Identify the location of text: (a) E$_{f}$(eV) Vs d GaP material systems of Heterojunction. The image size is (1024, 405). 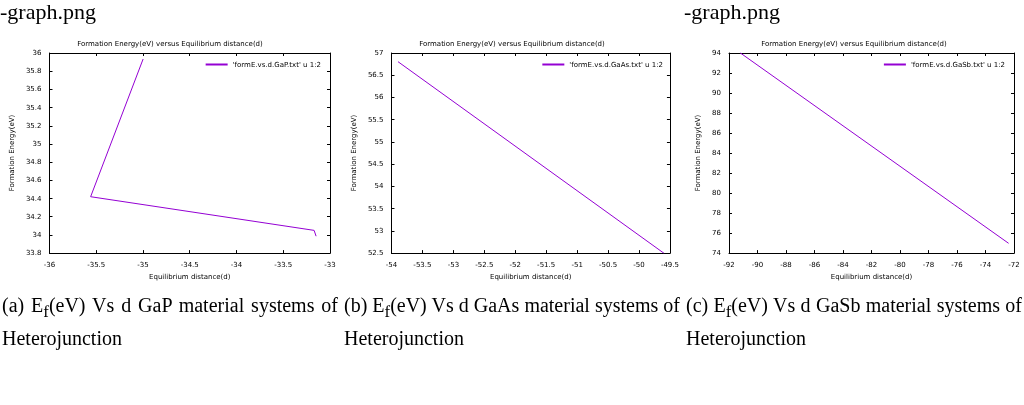
(170, 322).